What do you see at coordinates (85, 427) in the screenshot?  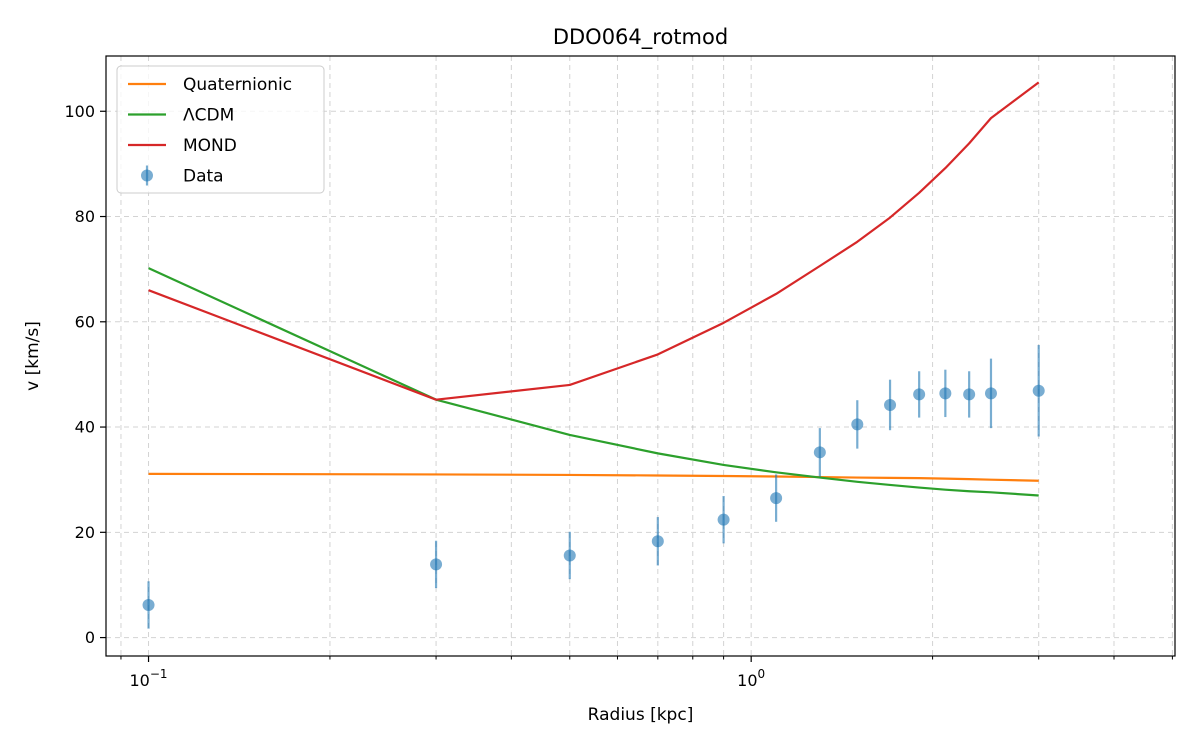 I see `y-tick-label: 40` at bounding box center [85, 427].